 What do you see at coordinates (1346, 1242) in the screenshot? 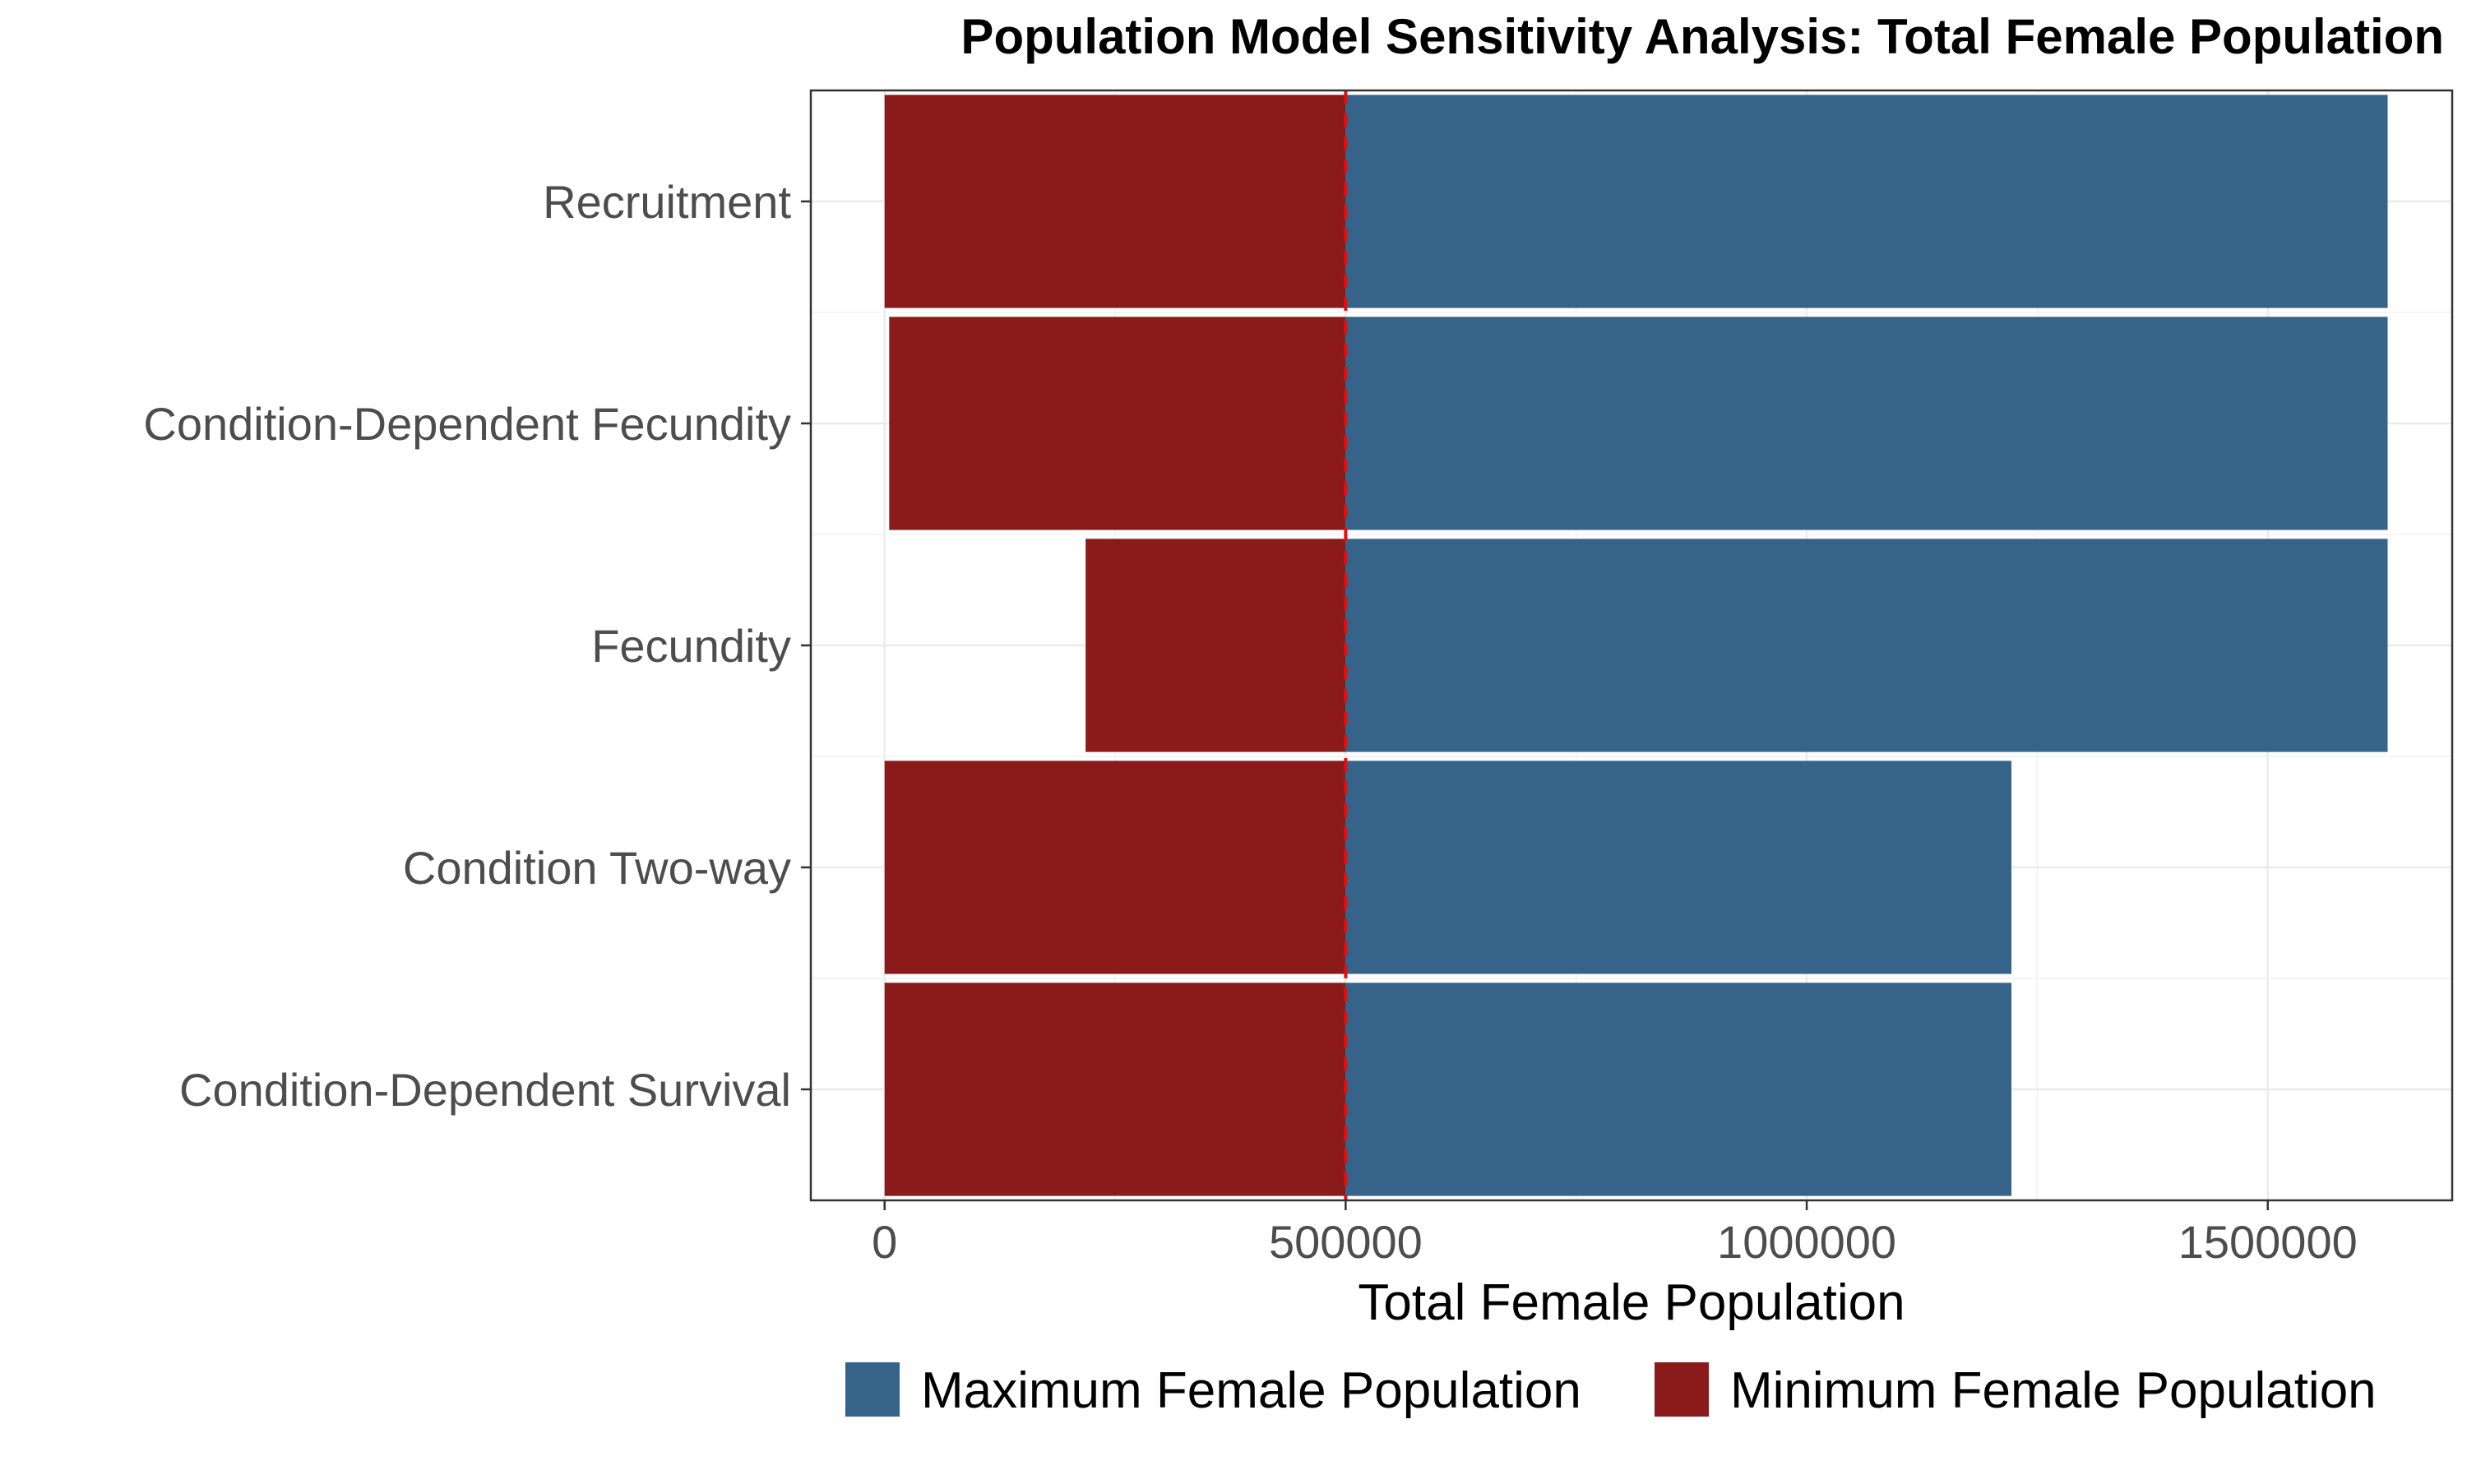
I see `x-tick-label: 500000` at bounding box center [1346, 1242].